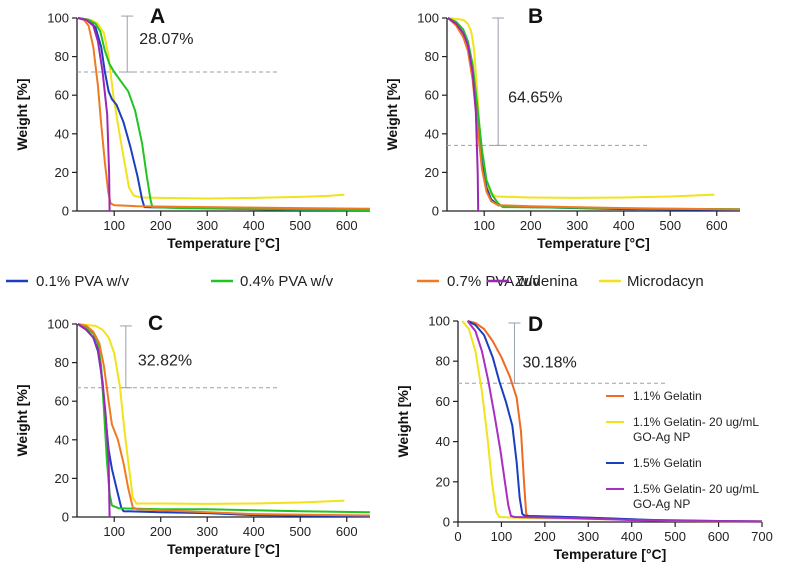 Image resolution: width=787 pixels, height=579 pixels. I want to click on annotation-percent: 30.18%, so click(549, 362).